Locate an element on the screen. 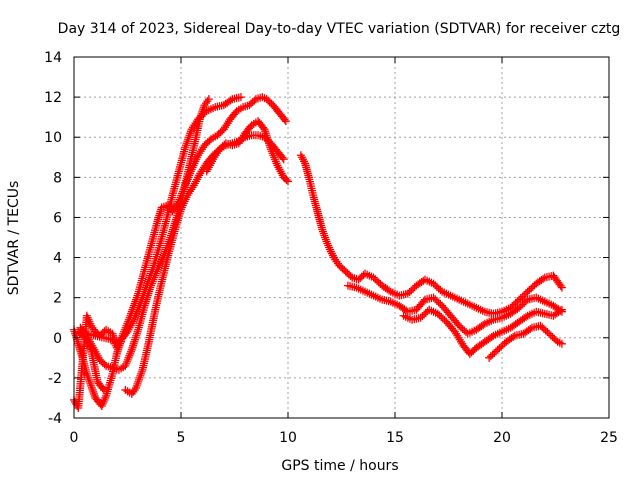 This screenshot has width=640, height=480. y-tick-label: -2 is located at coordinates (55, 379).